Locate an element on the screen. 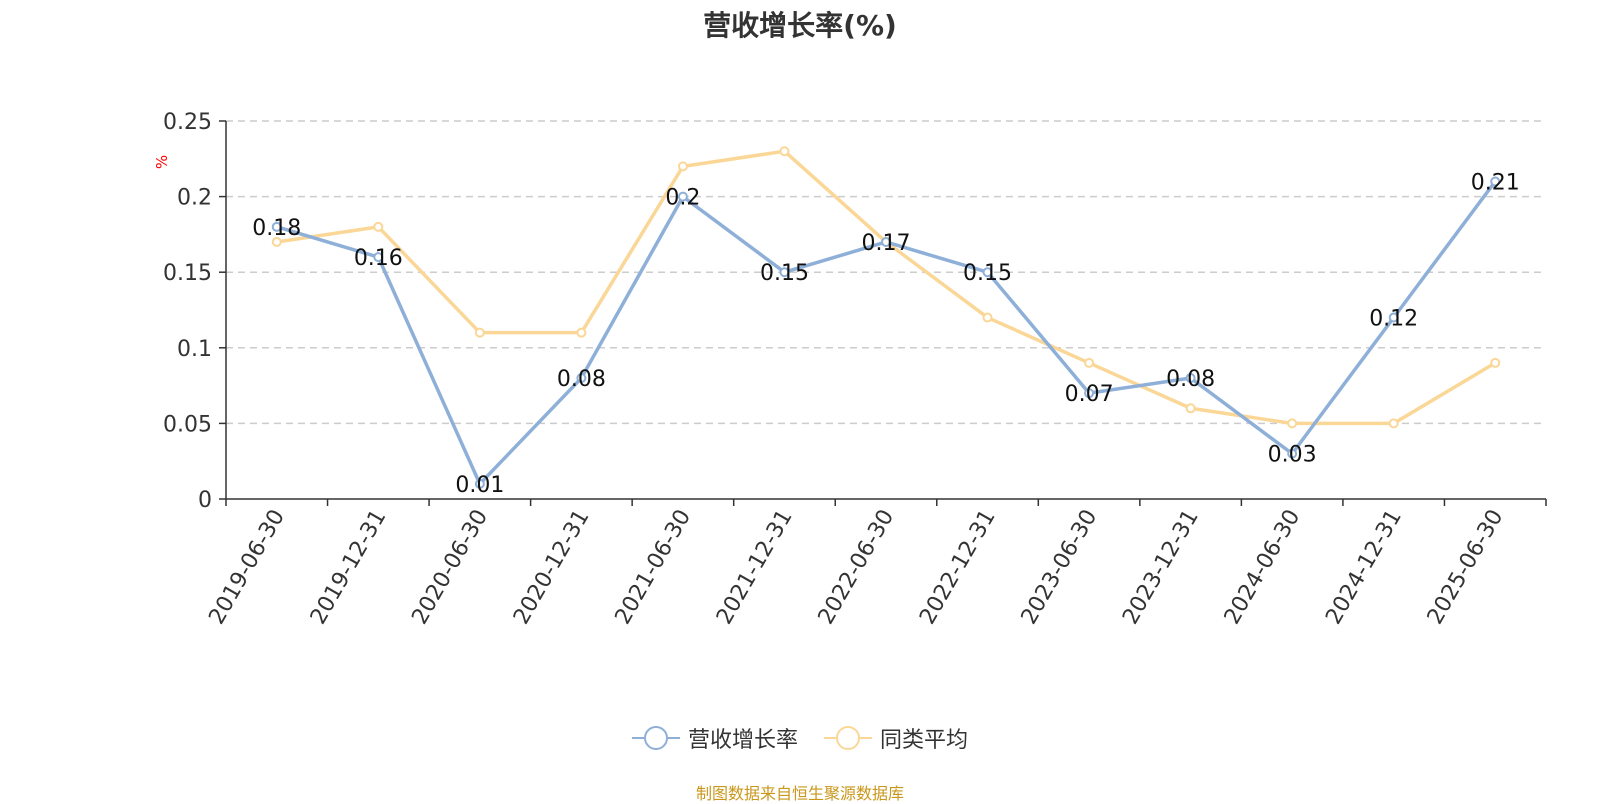 The width and height of the screenshot is (1600, 804). data-label: 0.2 is located at coordinates (682, 198).